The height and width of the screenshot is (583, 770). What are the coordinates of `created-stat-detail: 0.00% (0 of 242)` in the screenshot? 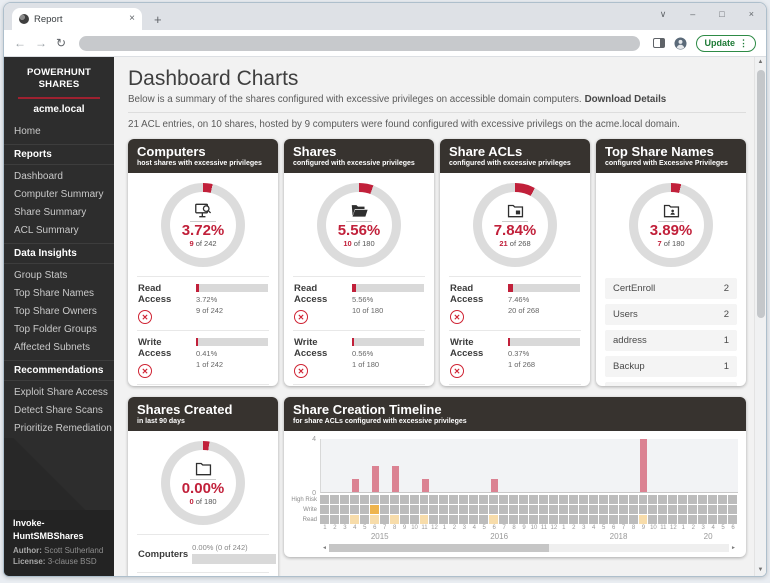 It's located at (220, 547).